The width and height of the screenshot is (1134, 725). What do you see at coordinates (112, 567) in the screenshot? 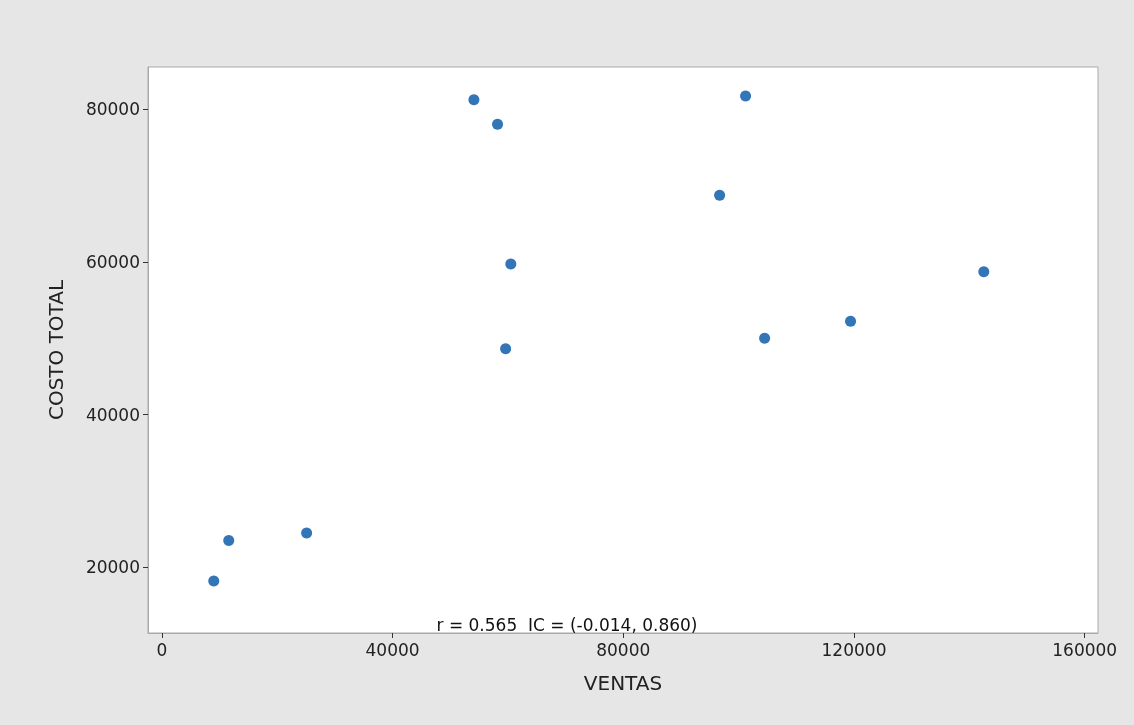
I see `y-tick-label: 20000` at bounding box center [112, 567].